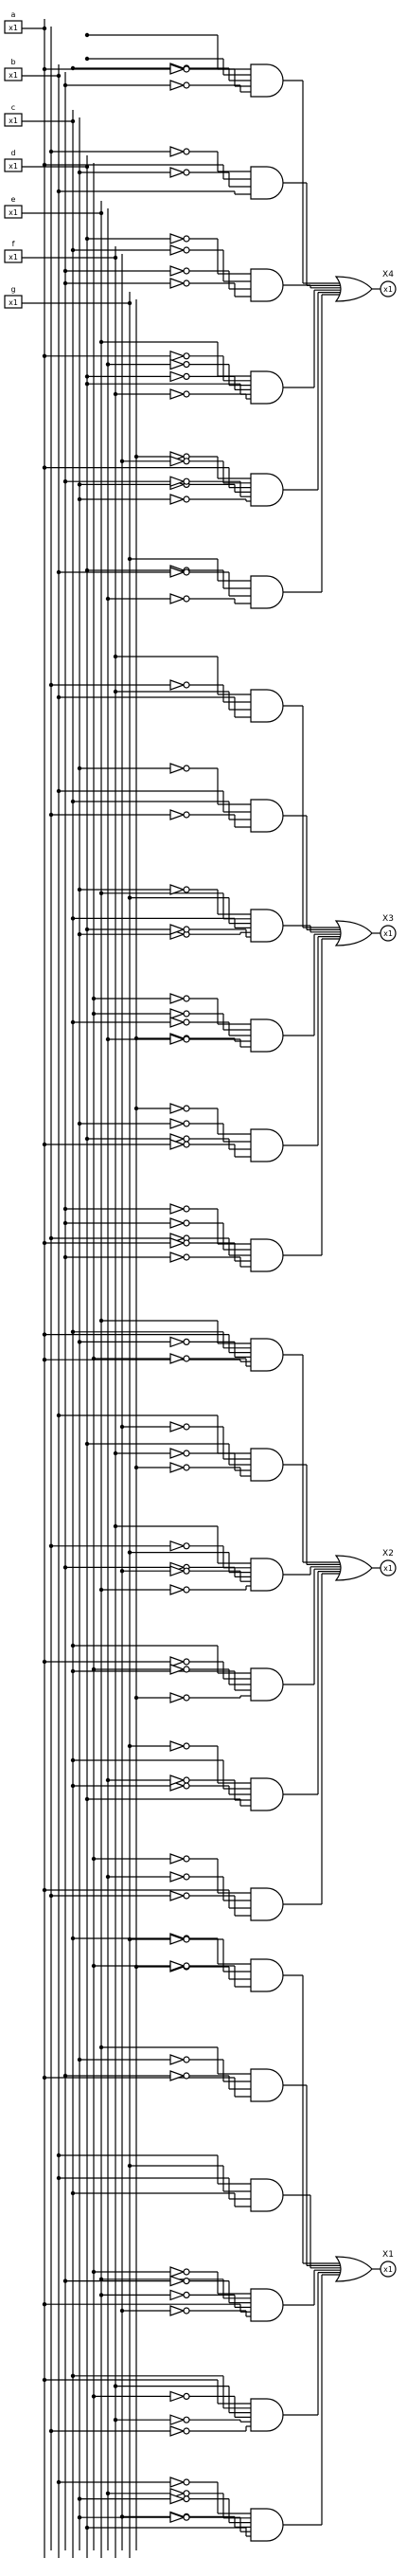  I want to click on or-gate, so click(353, 933).